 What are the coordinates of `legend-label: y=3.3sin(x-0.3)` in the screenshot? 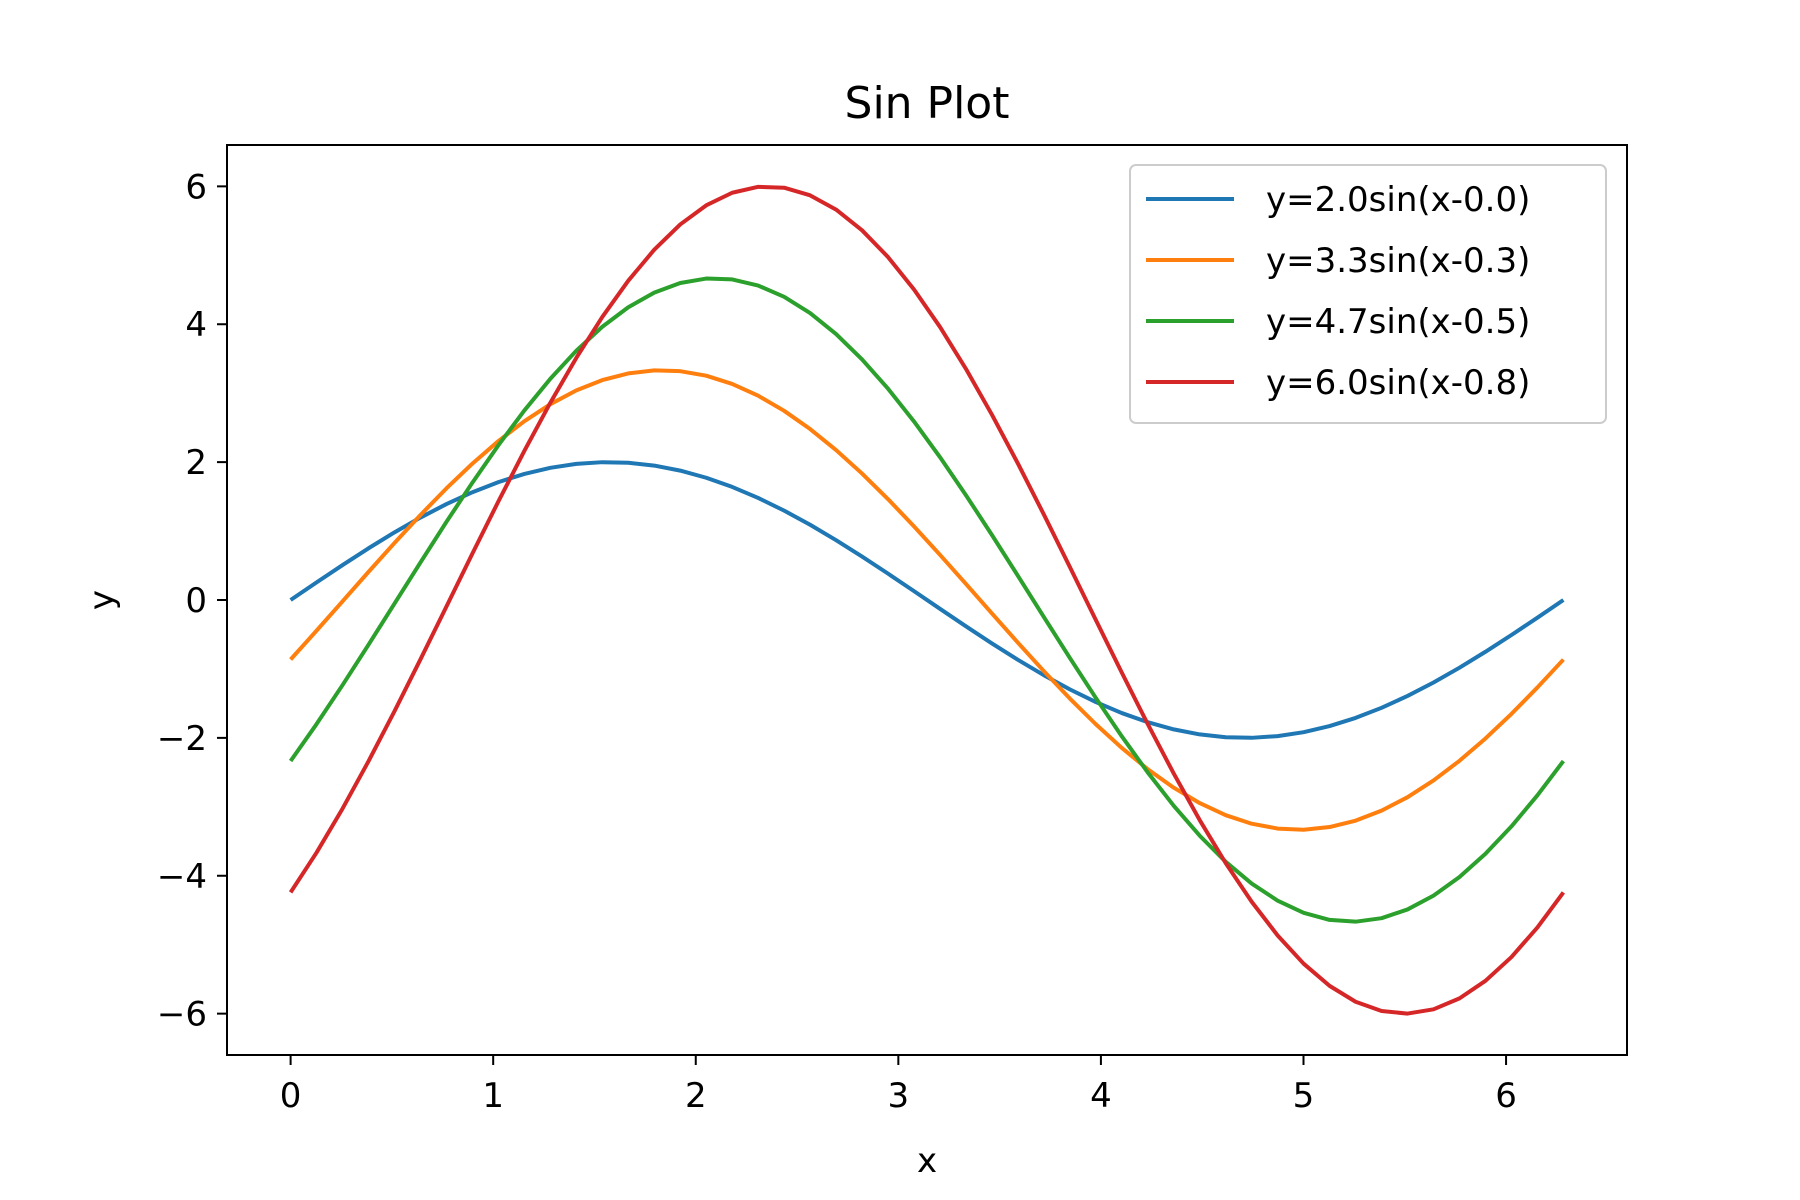 It's located at (1398, 261).